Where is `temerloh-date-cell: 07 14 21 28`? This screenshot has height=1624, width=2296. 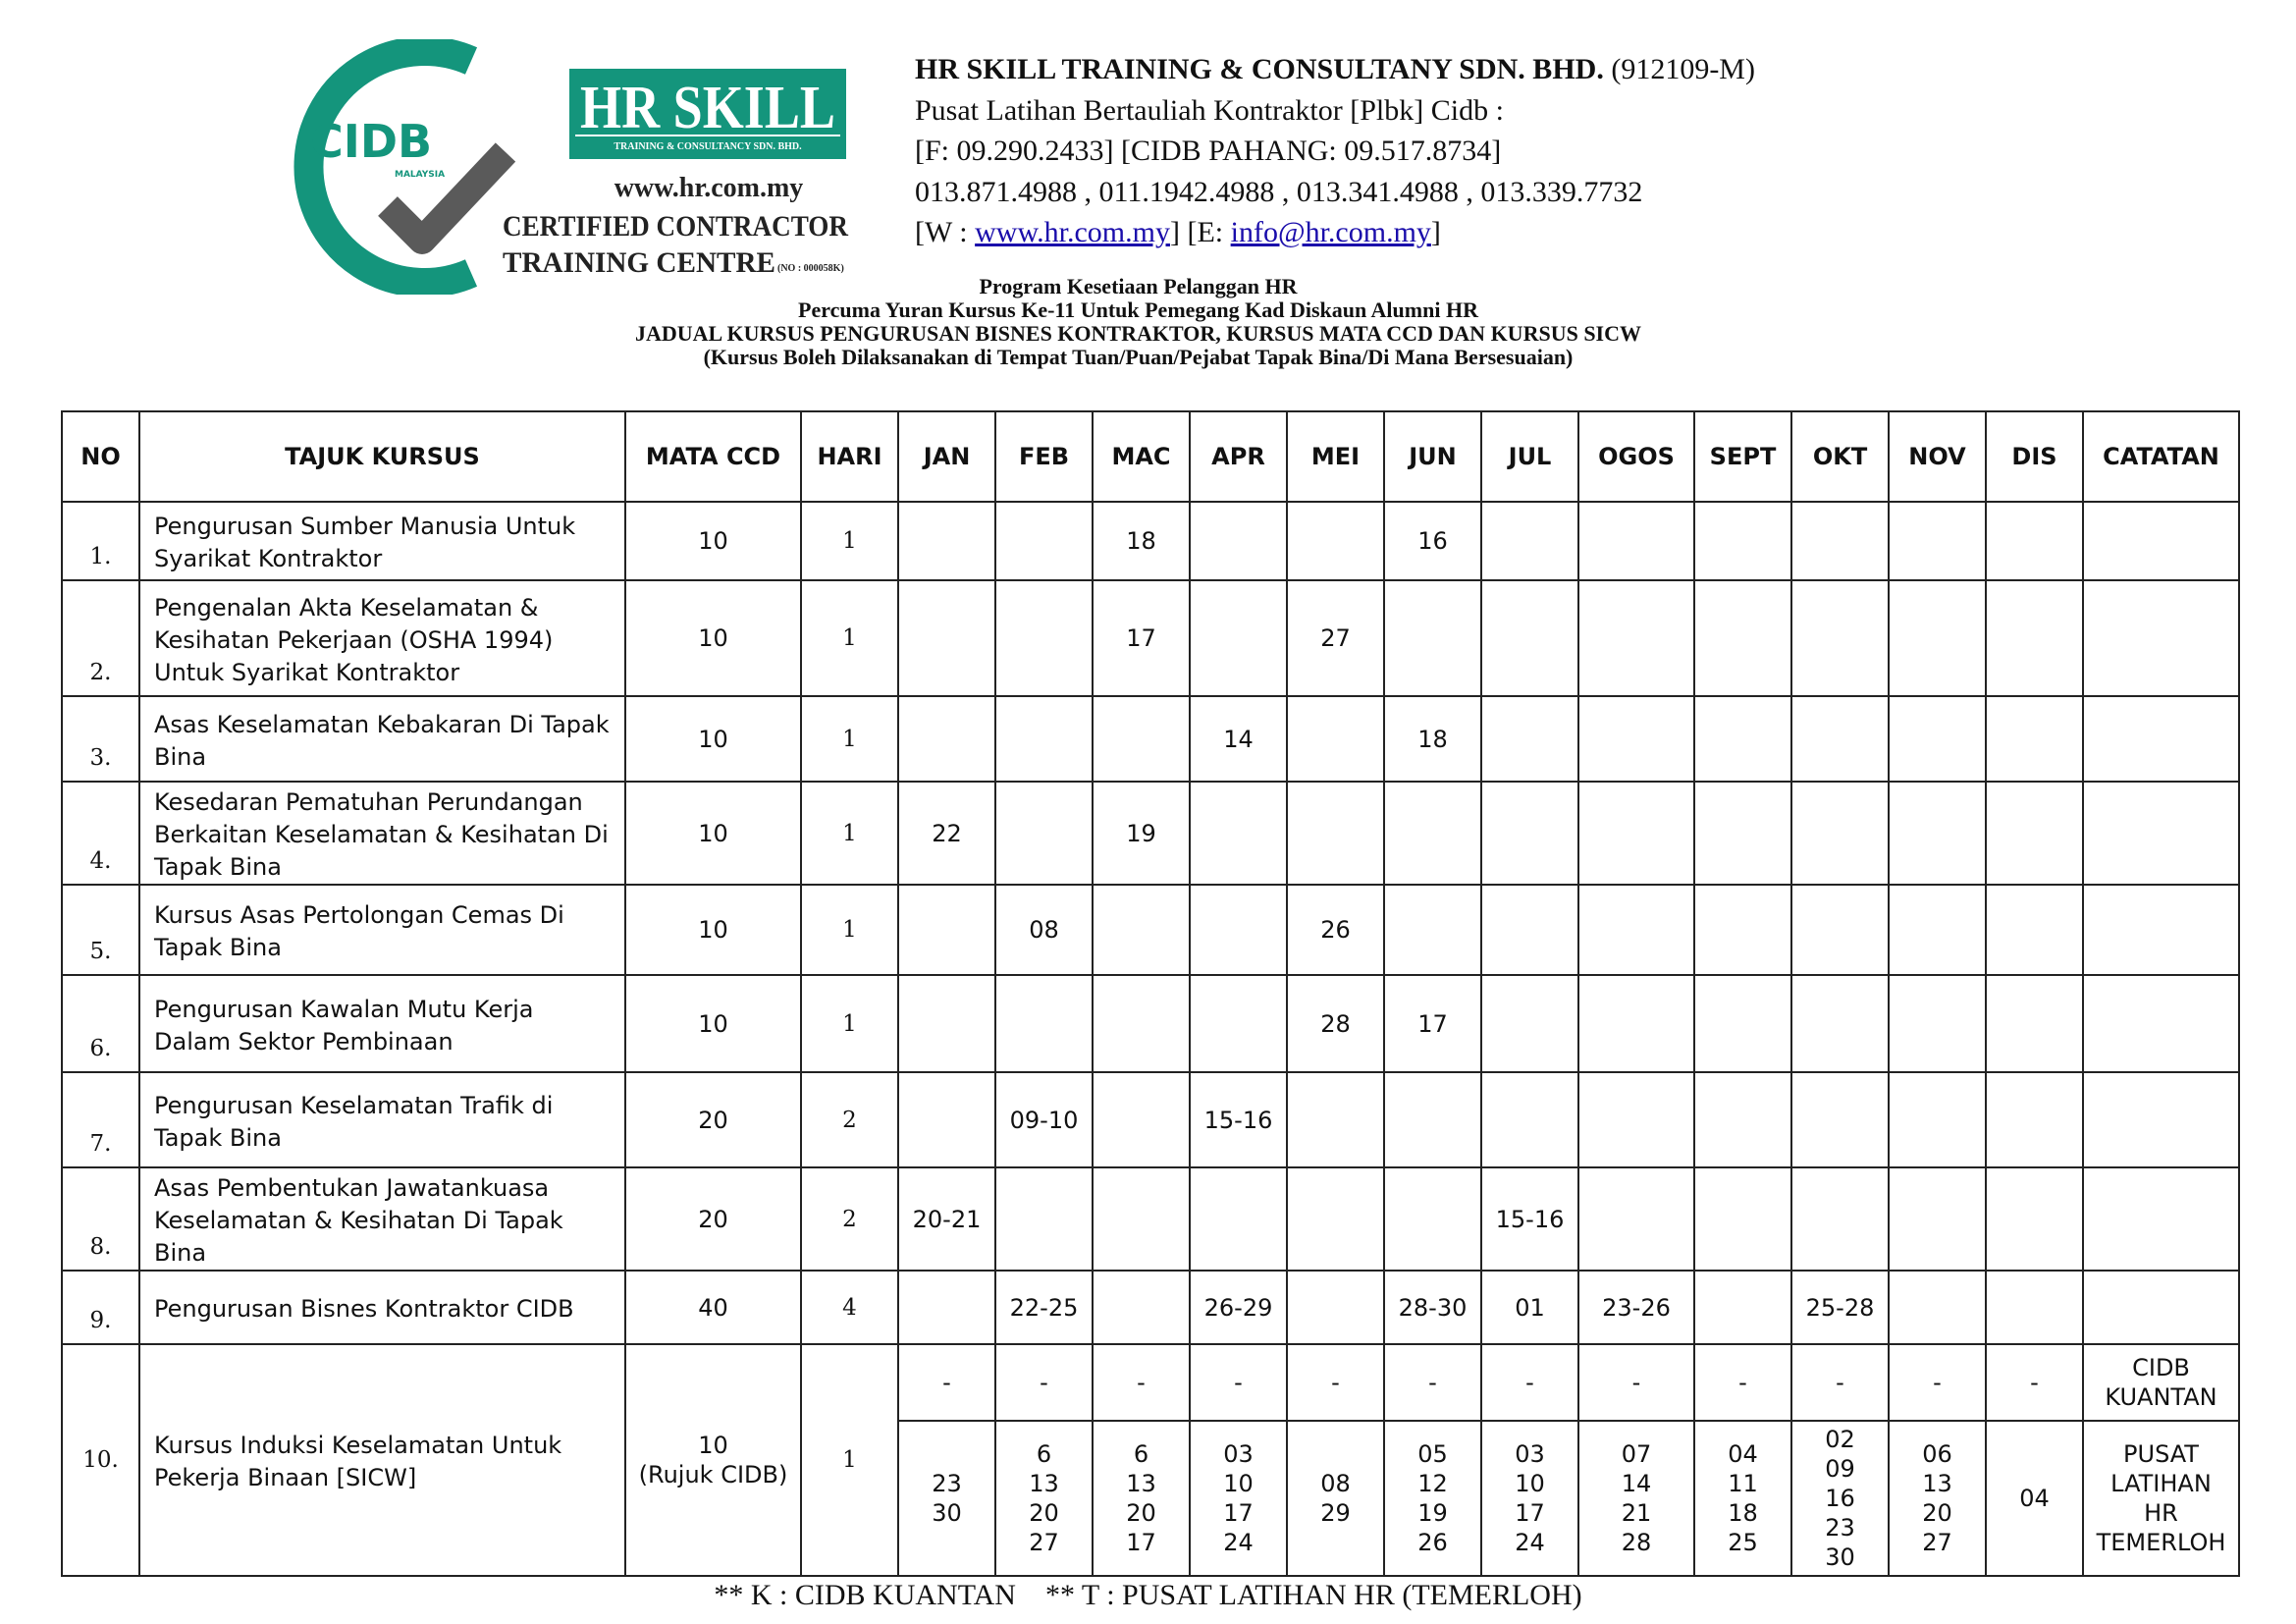 temerloh-date-cell: 07 14 21 28 is located at coordinates (1636, 1498).